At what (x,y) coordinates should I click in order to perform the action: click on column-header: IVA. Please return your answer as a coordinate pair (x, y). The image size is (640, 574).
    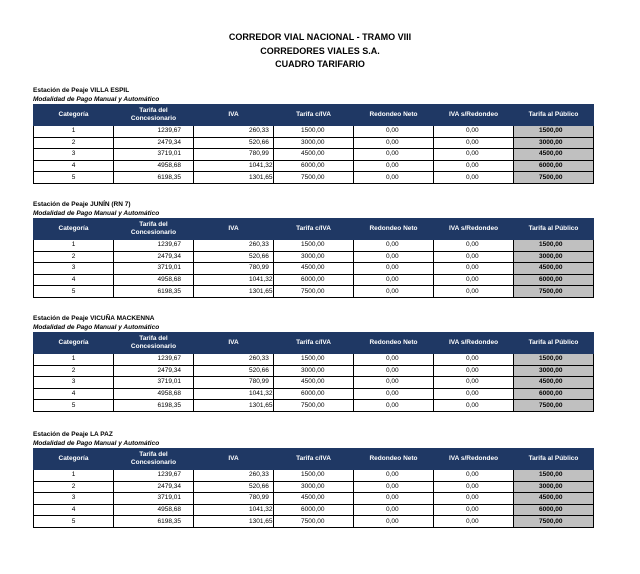
    Looking at the image, I should click on (233, 229).